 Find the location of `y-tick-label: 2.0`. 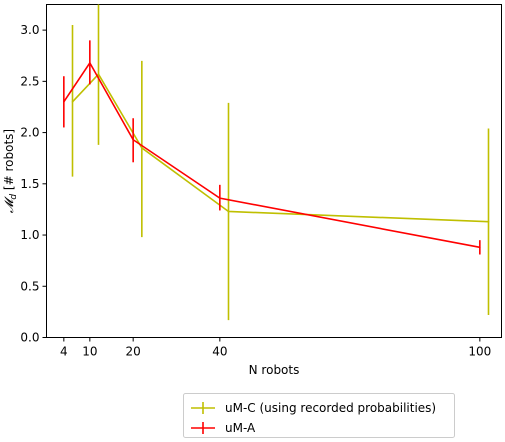

y-tick-label: 2.0 is located at coordinates (29, 133).